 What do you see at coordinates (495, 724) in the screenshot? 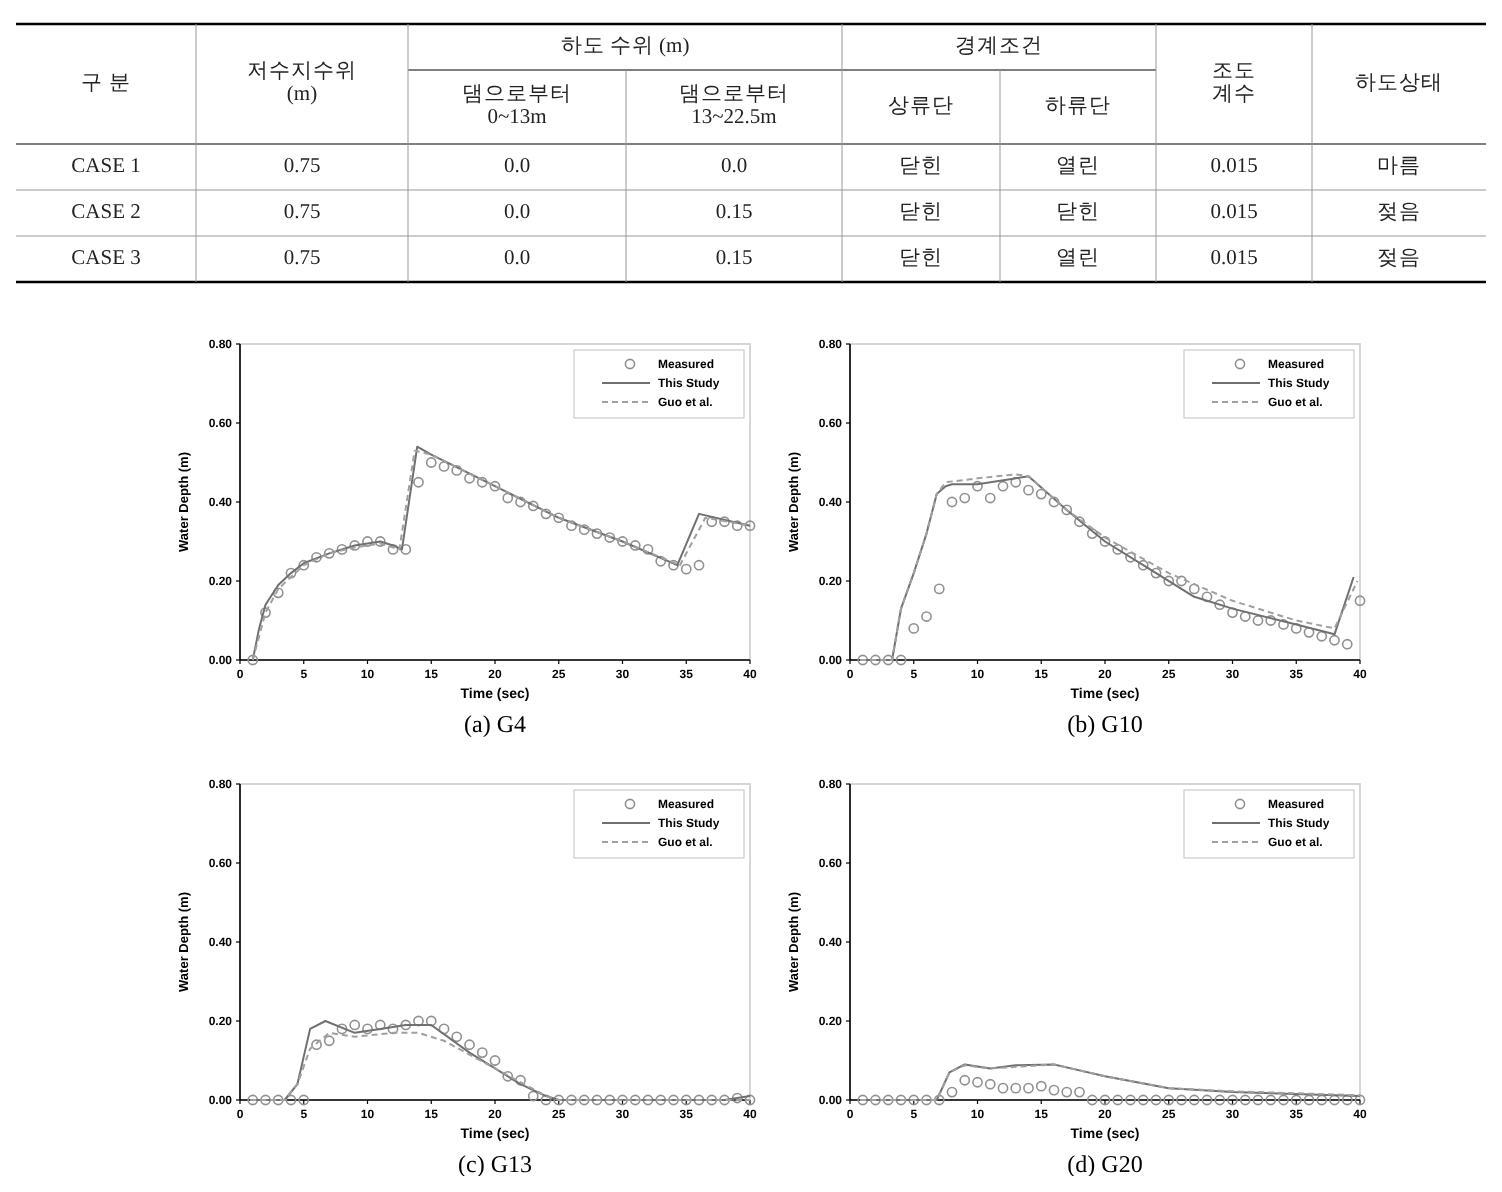
I see `text: (a) G4` at bounding box center [495, 724].